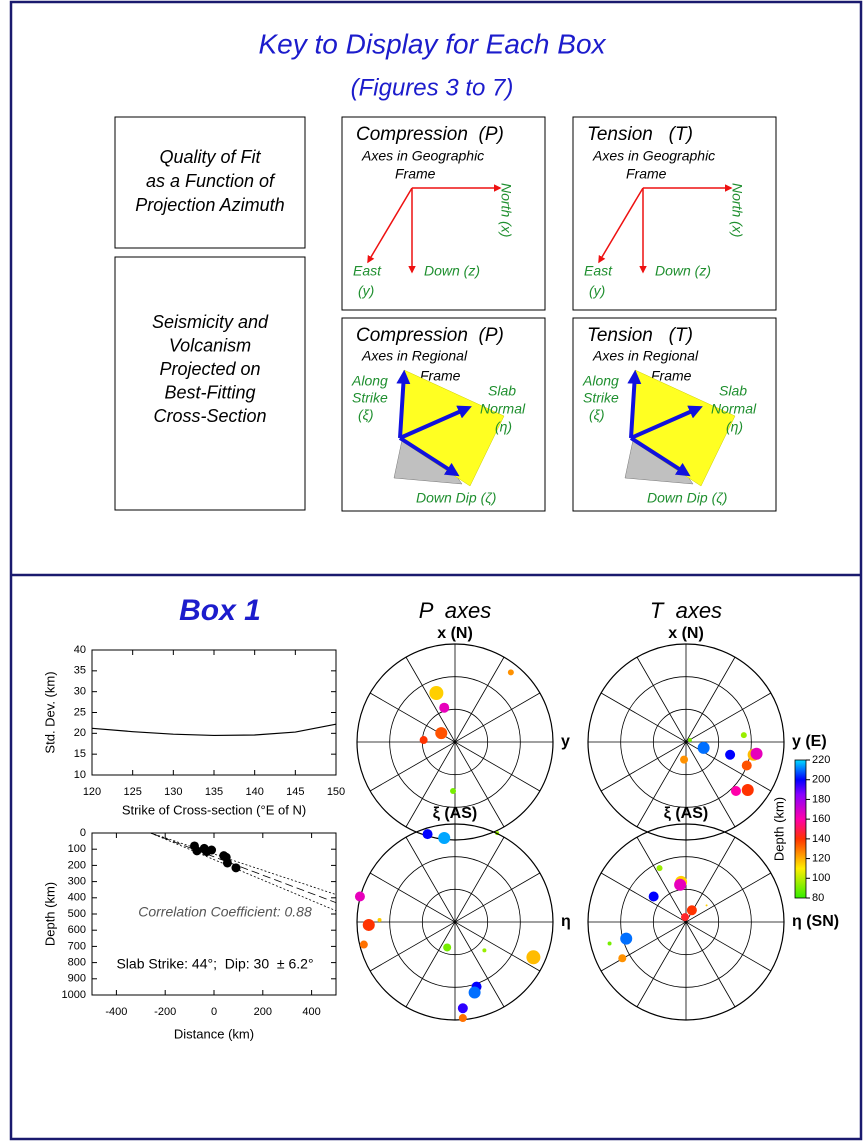 The width and height of the screenshot is (864, 1142). Describe the element at coordinates (430, 335) in the screenshot. I see `panel-title: Compression (P)` at that location.